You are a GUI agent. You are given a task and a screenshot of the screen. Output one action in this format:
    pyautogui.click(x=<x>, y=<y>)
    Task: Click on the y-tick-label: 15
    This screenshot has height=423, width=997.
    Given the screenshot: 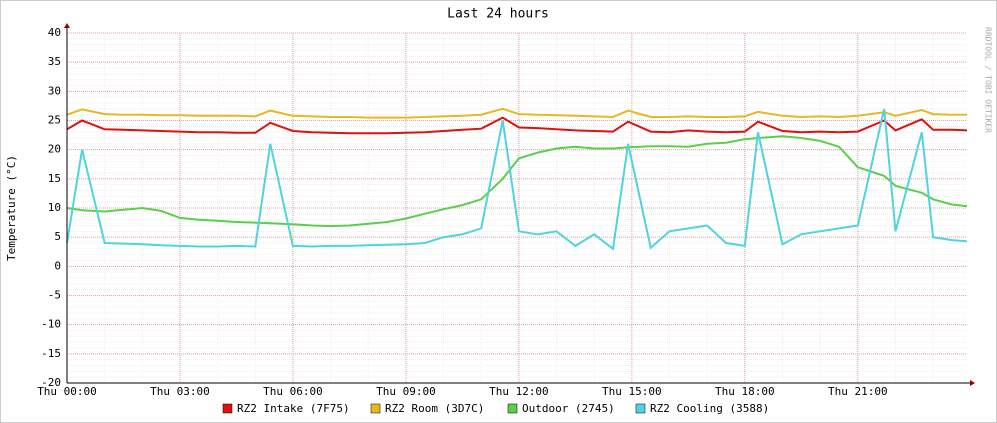 What is the action you would take?
    pyautogui.click(x=54, y=178)
    